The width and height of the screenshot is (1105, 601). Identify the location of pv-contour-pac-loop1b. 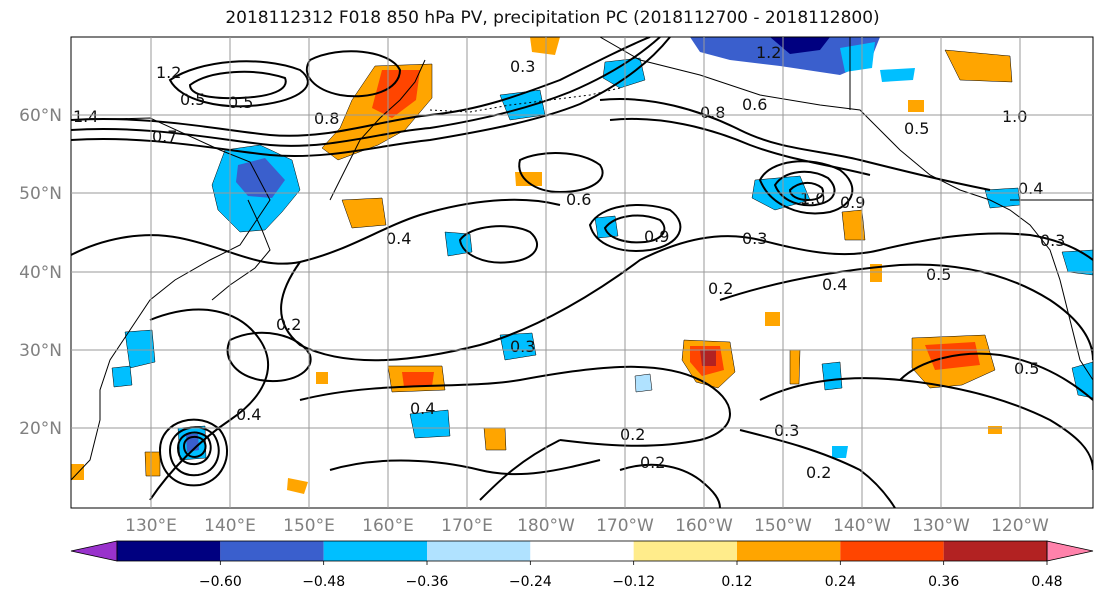
(634, 229).